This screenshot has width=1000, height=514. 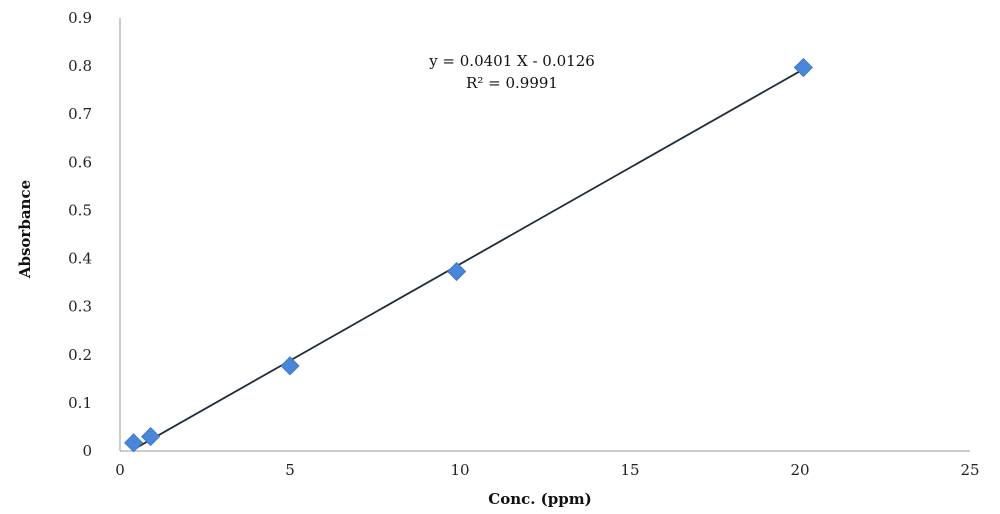 What do you see at coordinates (511, 61) in the screenshot?
I see `trendline-equation: y = 0.0401 X - 0.0126` at bounding box center [511, 61].